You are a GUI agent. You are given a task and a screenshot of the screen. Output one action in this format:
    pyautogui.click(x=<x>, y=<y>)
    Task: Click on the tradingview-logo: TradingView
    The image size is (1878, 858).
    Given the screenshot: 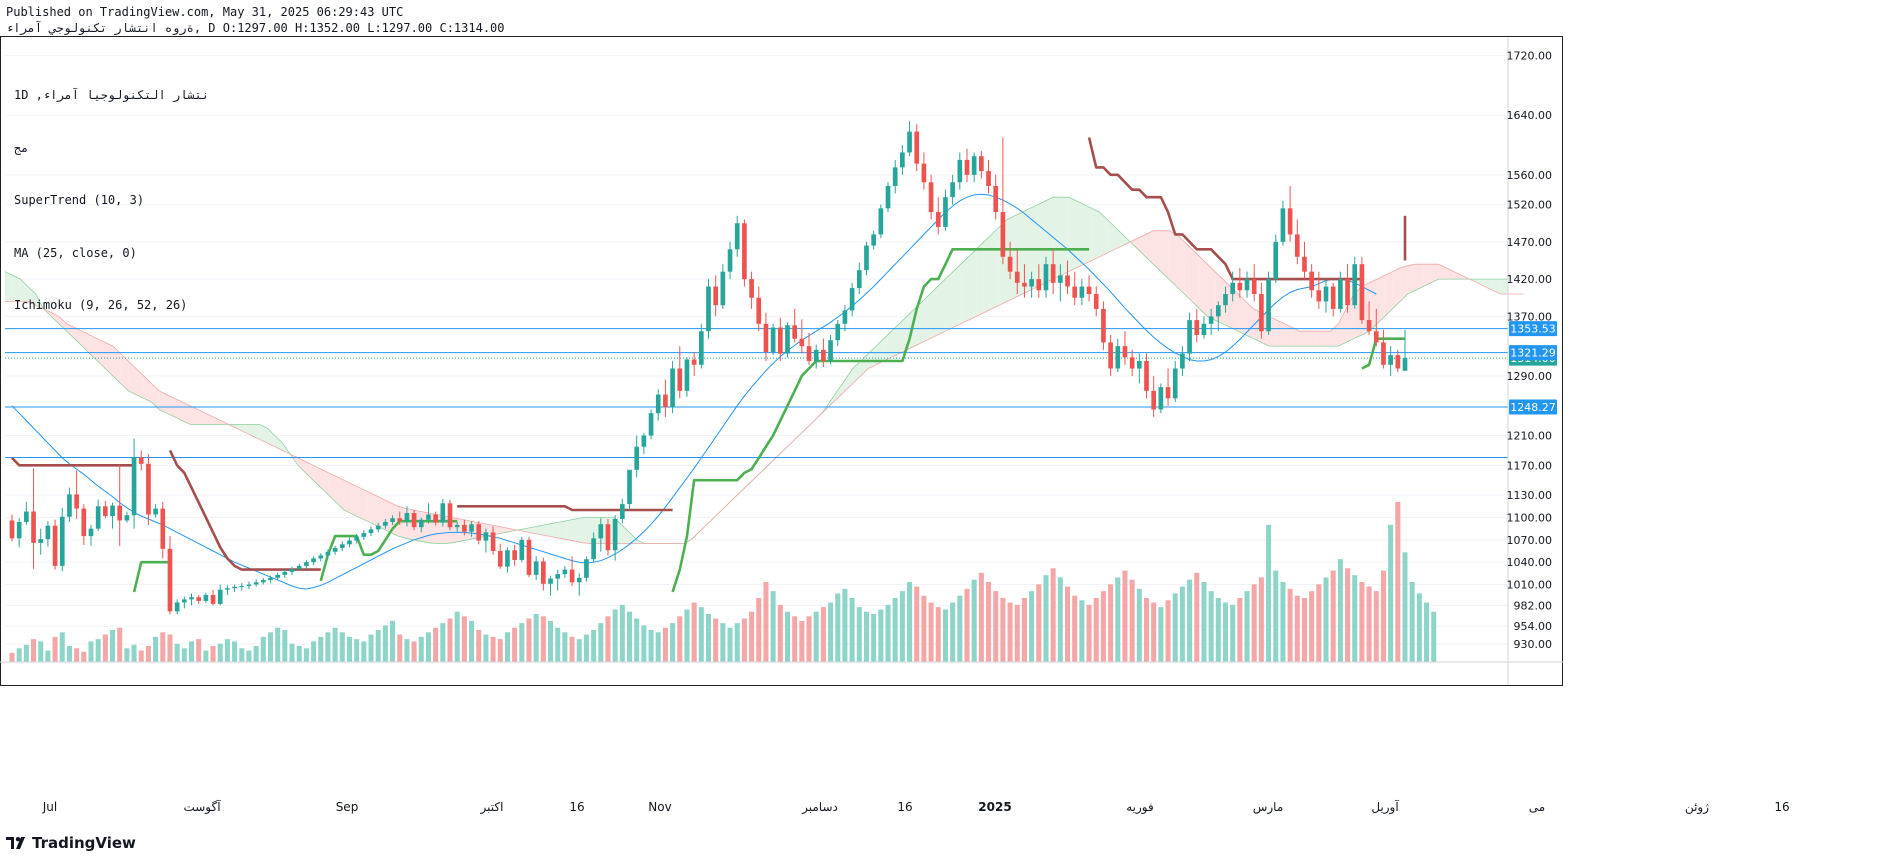 What is the action you would take?
    pyautogui.click(x=71, y=843)
    